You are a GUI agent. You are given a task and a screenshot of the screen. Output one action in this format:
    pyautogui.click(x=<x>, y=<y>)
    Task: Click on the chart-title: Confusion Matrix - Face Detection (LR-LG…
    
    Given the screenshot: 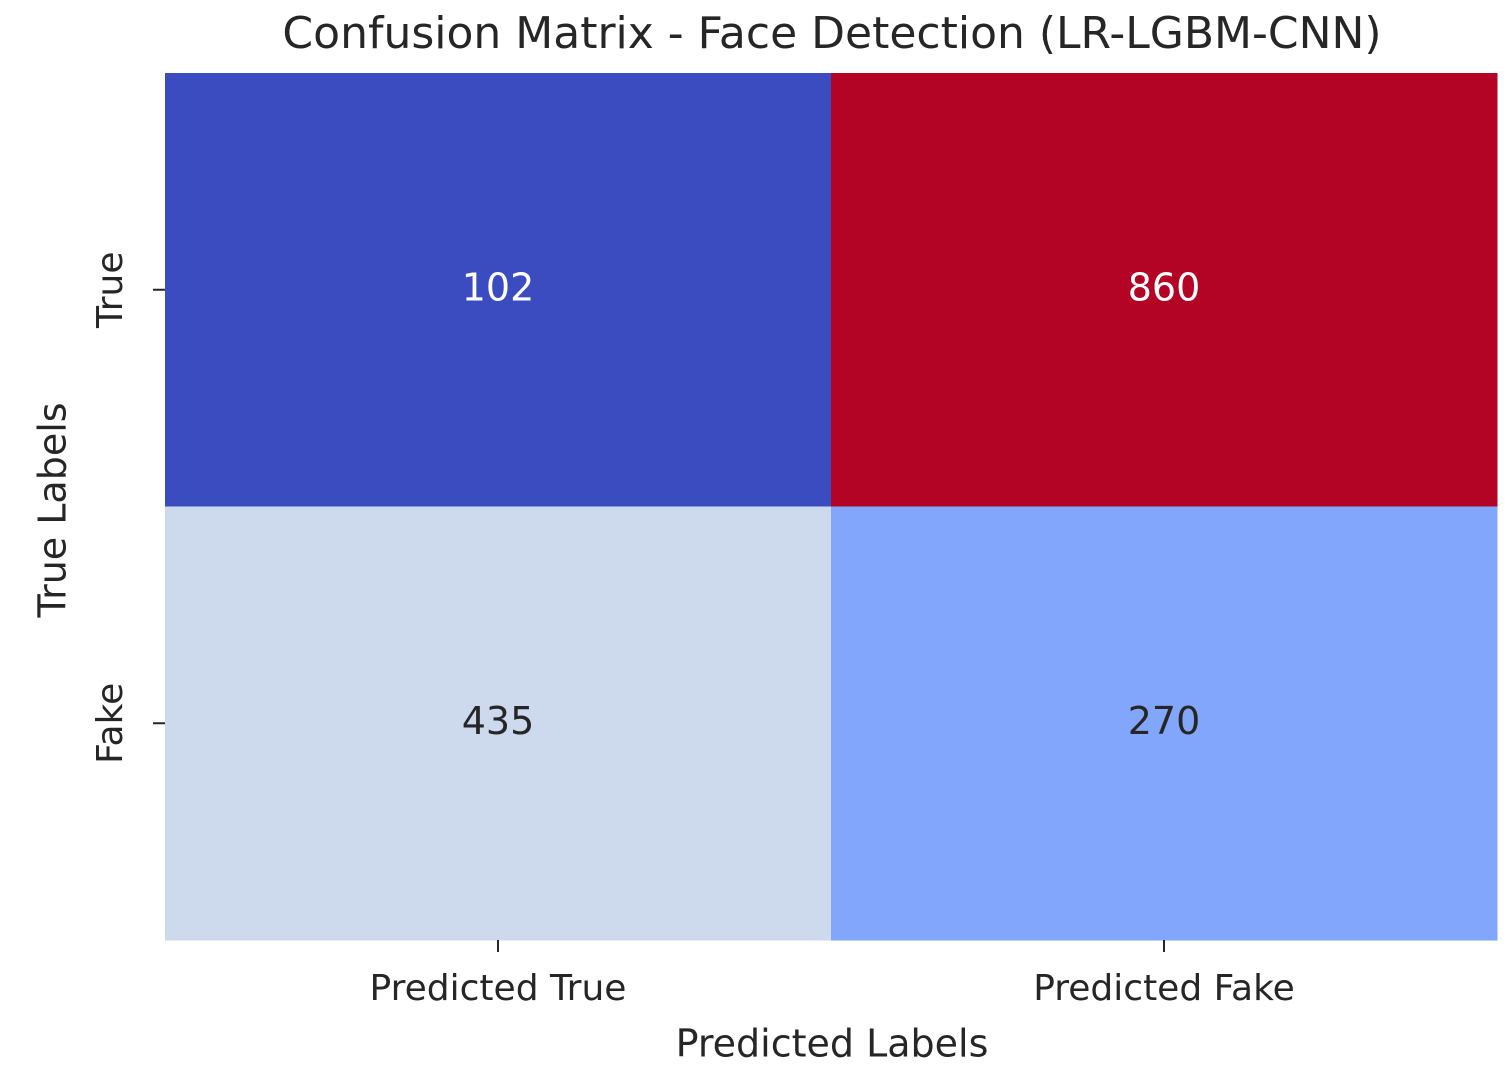 What is the action you would take?
    pyautogui.click(x=831, y=33)
    